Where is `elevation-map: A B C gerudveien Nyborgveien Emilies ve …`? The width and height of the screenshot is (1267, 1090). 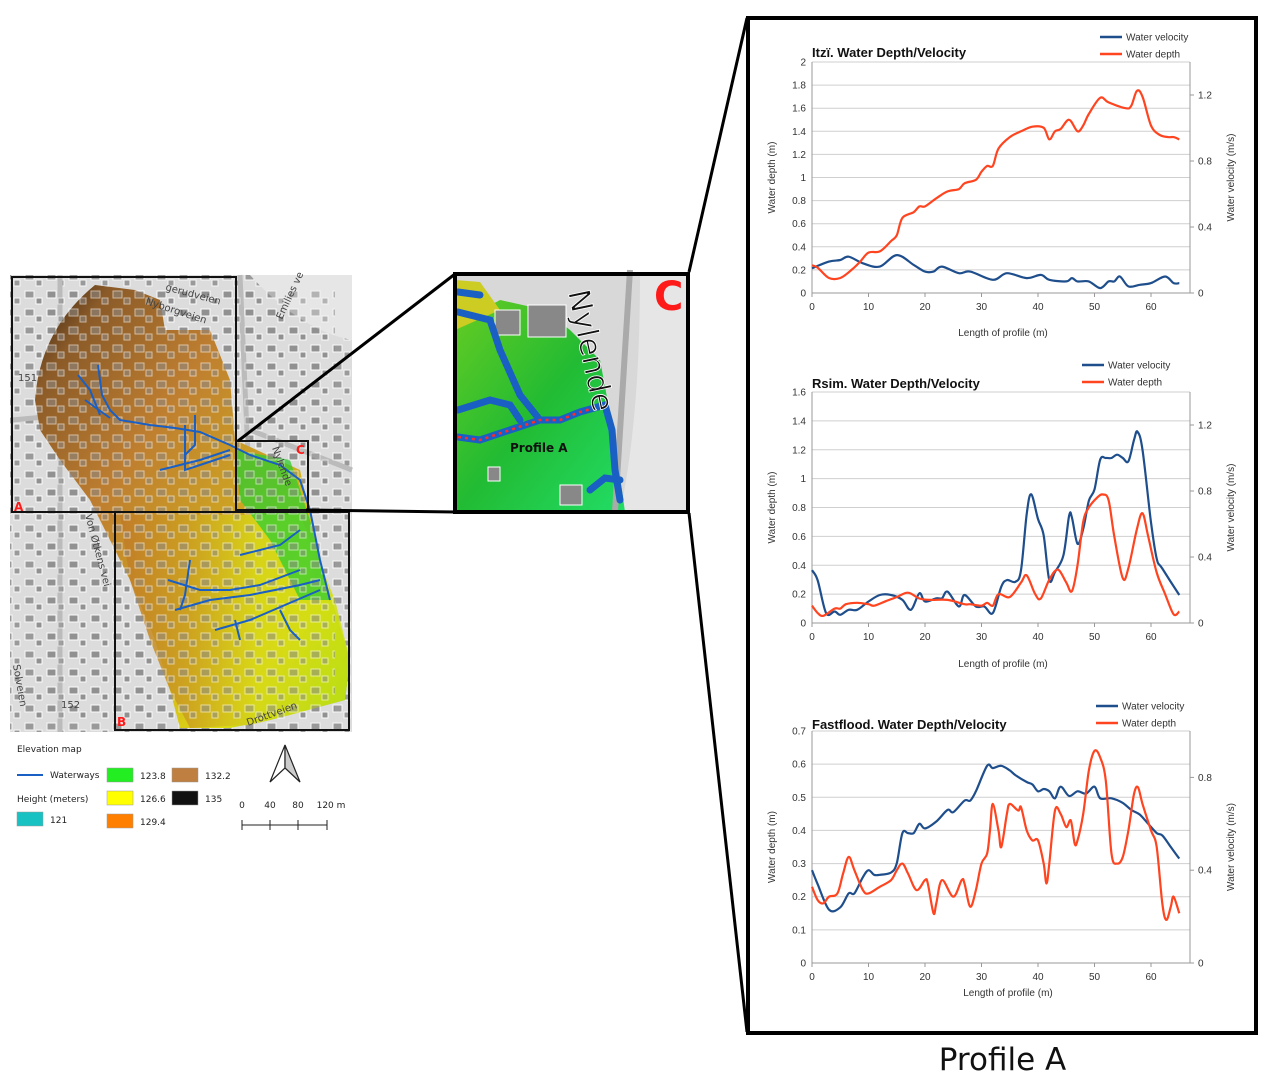
elevation-map: A B C gerudveien Nyborgveien Emilies ve … is located at coordinates (181, 501).